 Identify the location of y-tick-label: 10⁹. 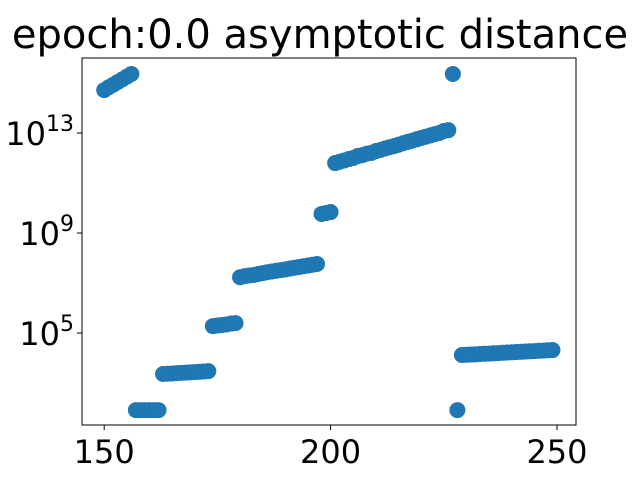
(46, 232).